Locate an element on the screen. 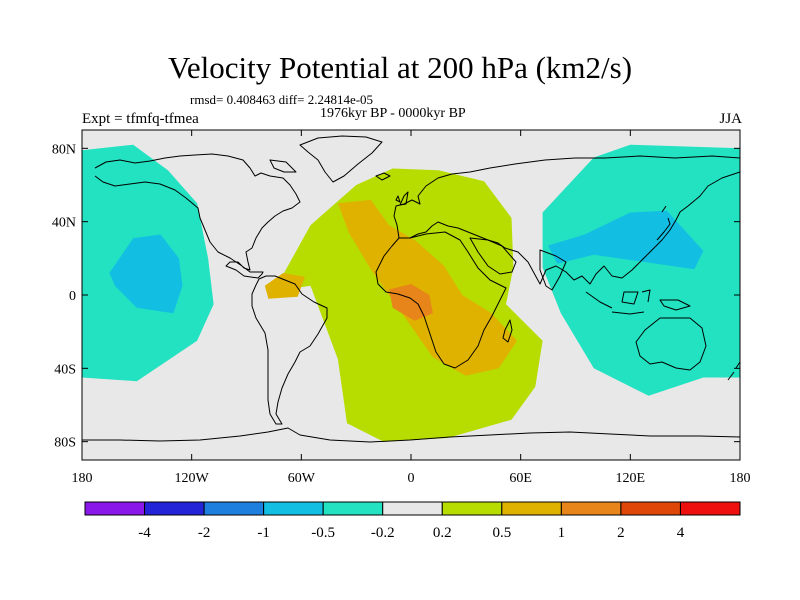  lon-label: 120W is located at coordinates (192, 478).